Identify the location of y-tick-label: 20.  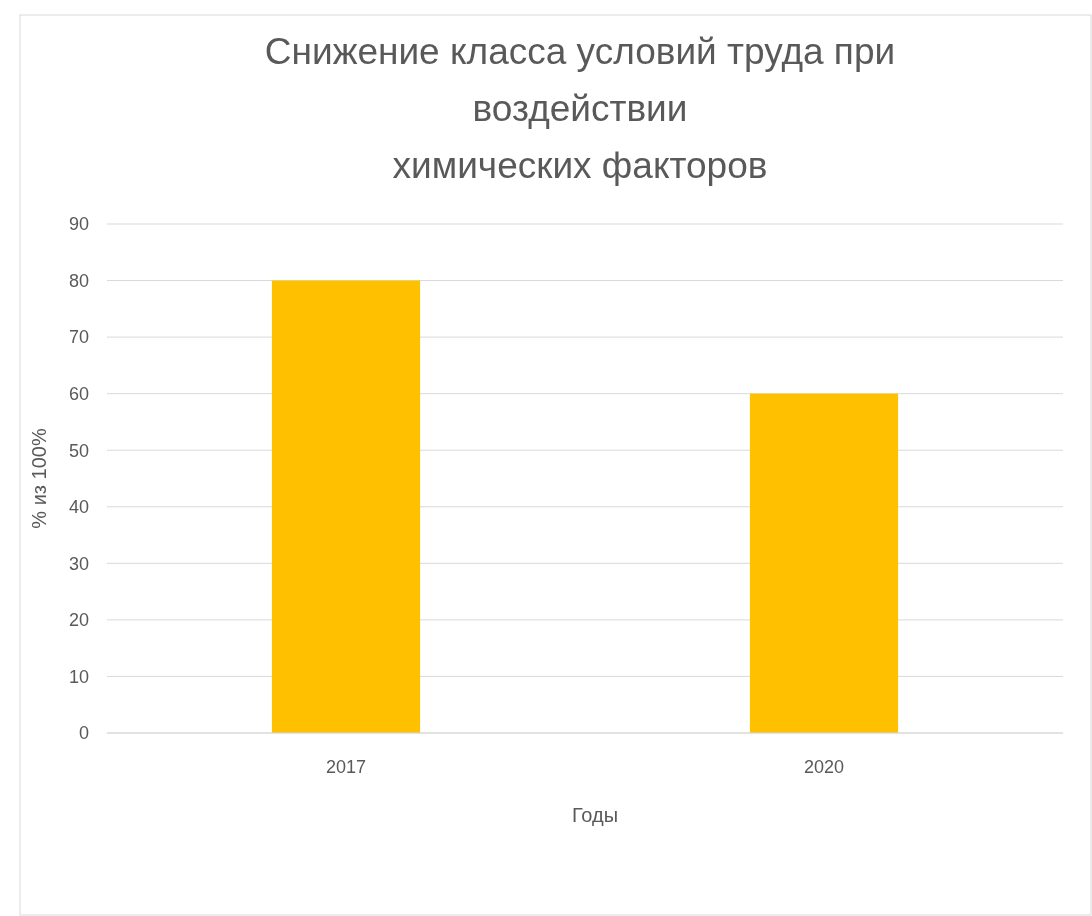
(78, 620).